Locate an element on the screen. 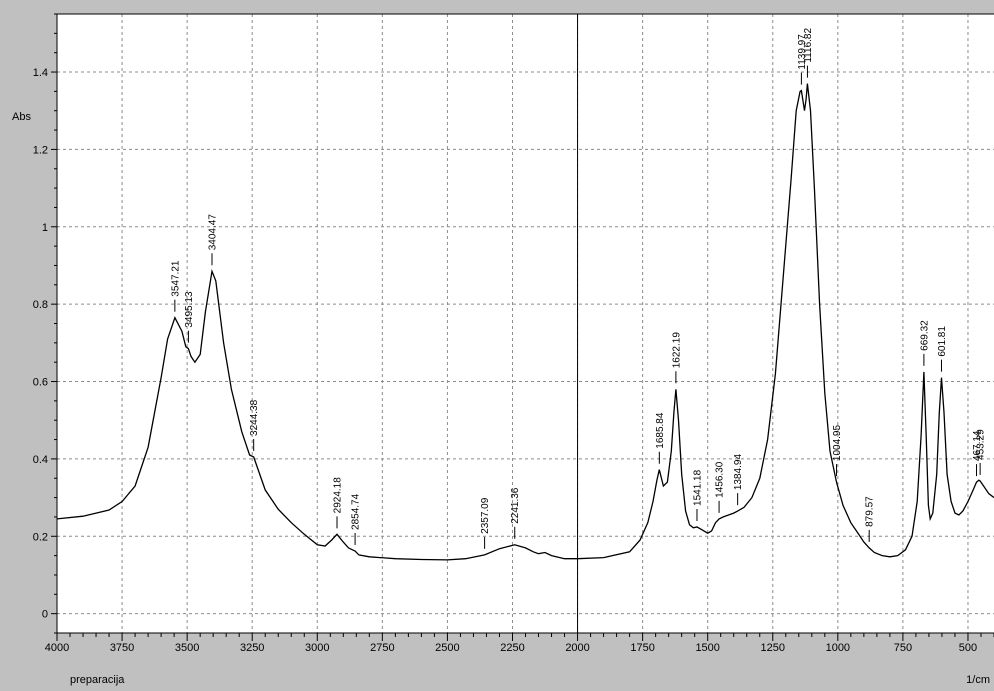 The width and height of the screenshot is (994, 691). peak-label: 669.32 is located at coordinates (924, 335).